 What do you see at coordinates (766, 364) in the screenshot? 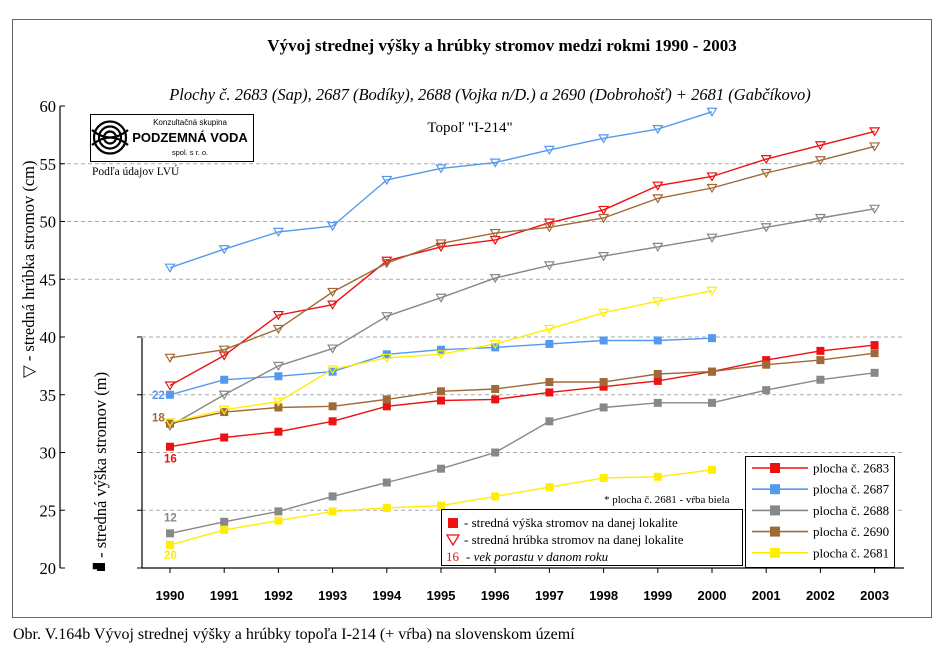
I see `series-2690-height-point-2001` at bounding box center [766, 364].